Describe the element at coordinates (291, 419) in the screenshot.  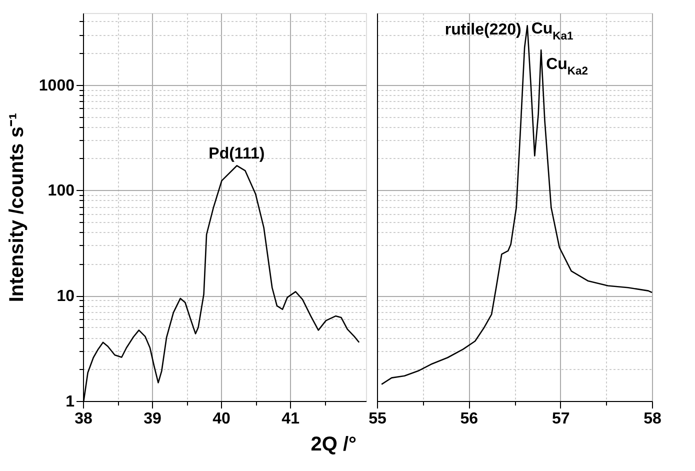
I see `x-tick-label: 41` at that location.